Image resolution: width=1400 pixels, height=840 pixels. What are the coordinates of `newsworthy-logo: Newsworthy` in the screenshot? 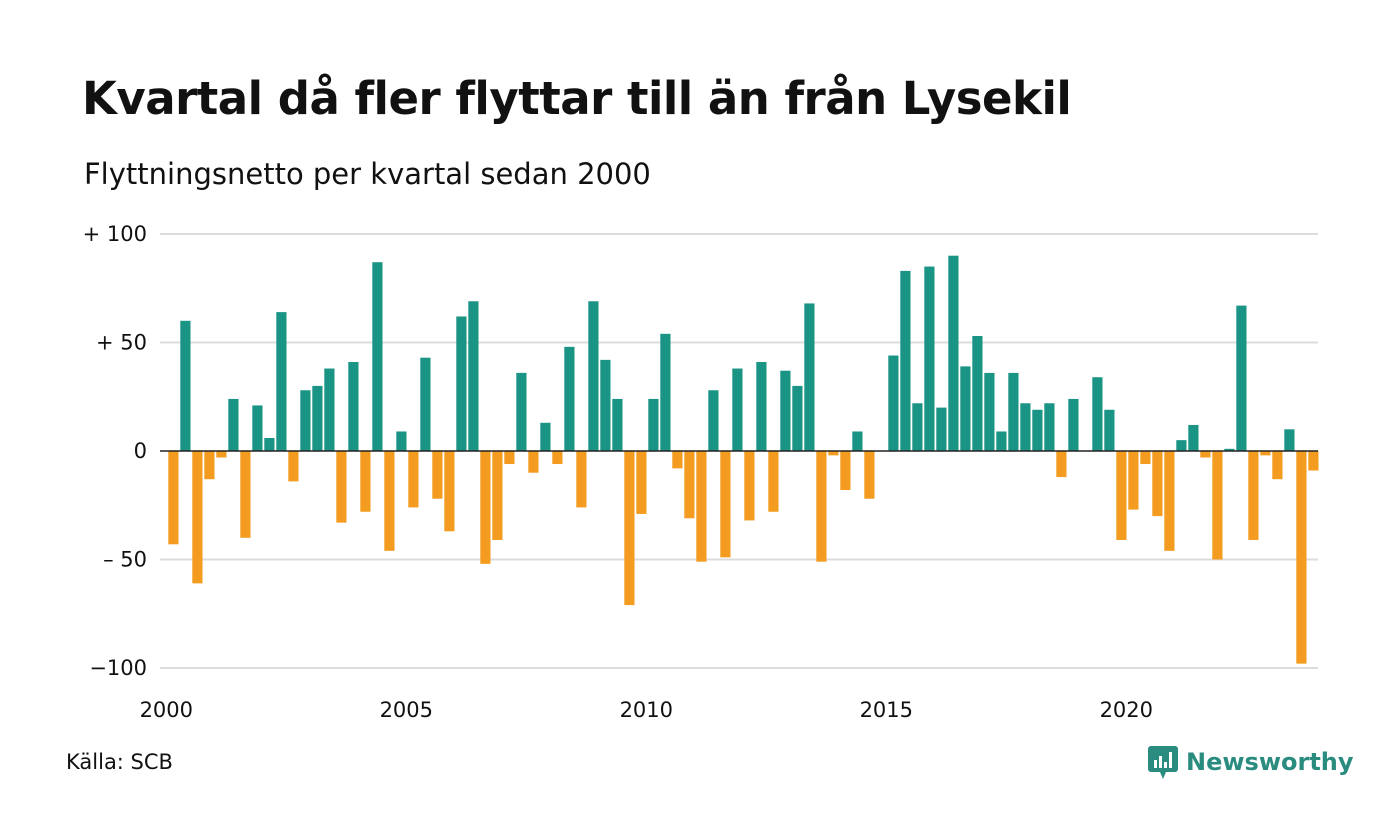 It's located at (1251, 762).